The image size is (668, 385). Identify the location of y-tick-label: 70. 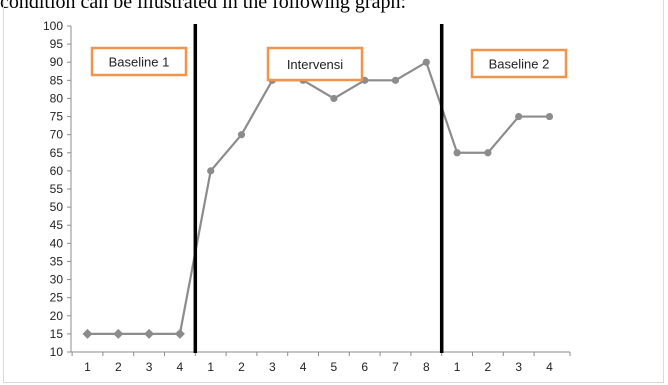
(57, 135).